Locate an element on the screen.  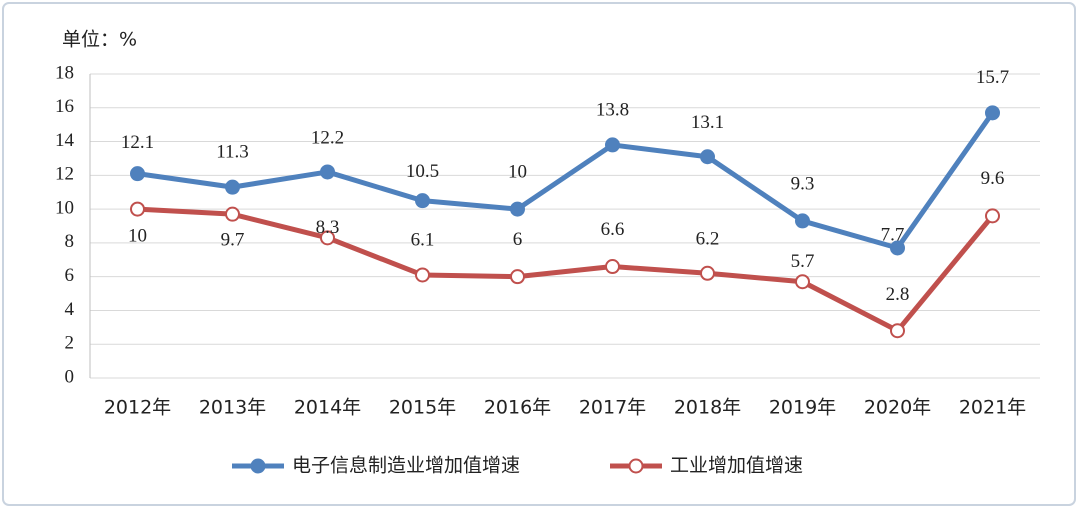
data-label: 6.6 is located at coordinates (613, 229).